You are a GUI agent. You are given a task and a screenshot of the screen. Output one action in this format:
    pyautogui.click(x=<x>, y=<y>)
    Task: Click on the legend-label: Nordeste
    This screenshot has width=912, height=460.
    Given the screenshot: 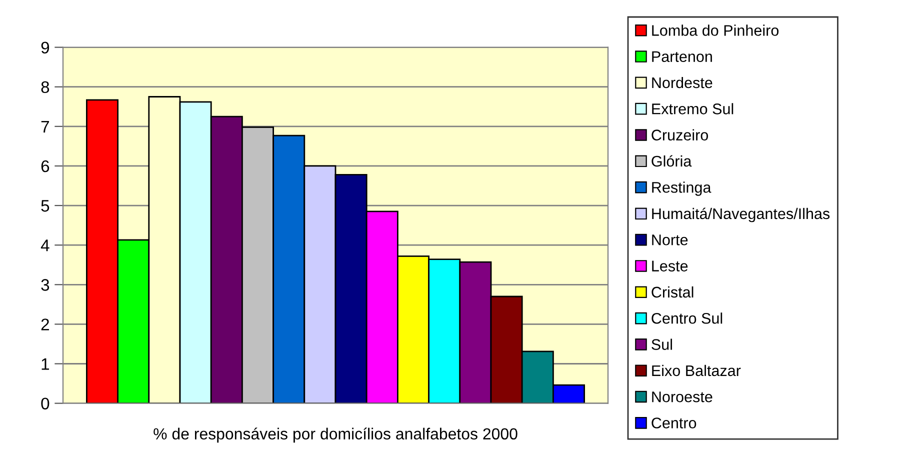 What is the action you would take?
    pyautogui.click(x=682, y=82)
    